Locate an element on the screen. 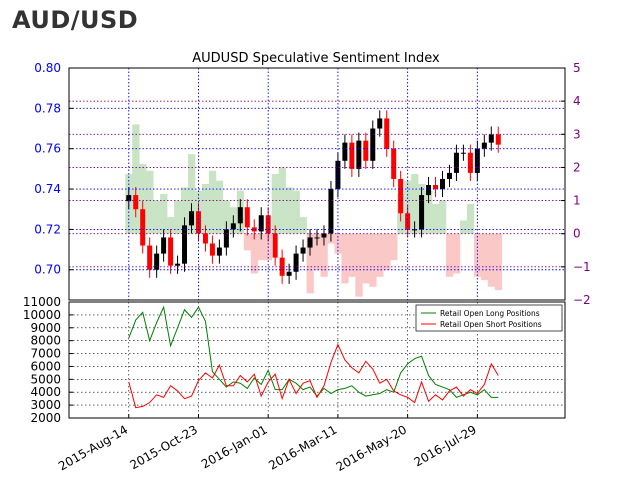 This screenshot has width=624, height=480. y-tick-label: 7000 is located at coordinates (45, 354).